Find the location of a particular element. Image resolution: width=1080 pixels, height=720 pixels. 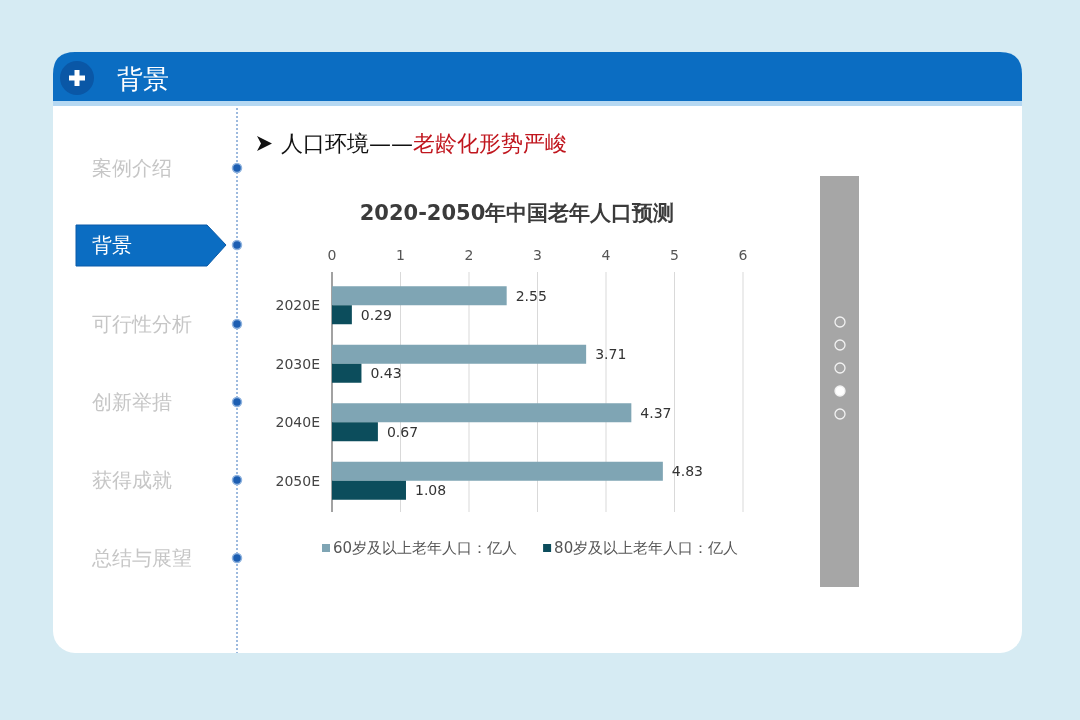

text: 总结与展望 is located at coordinates (141, 558).